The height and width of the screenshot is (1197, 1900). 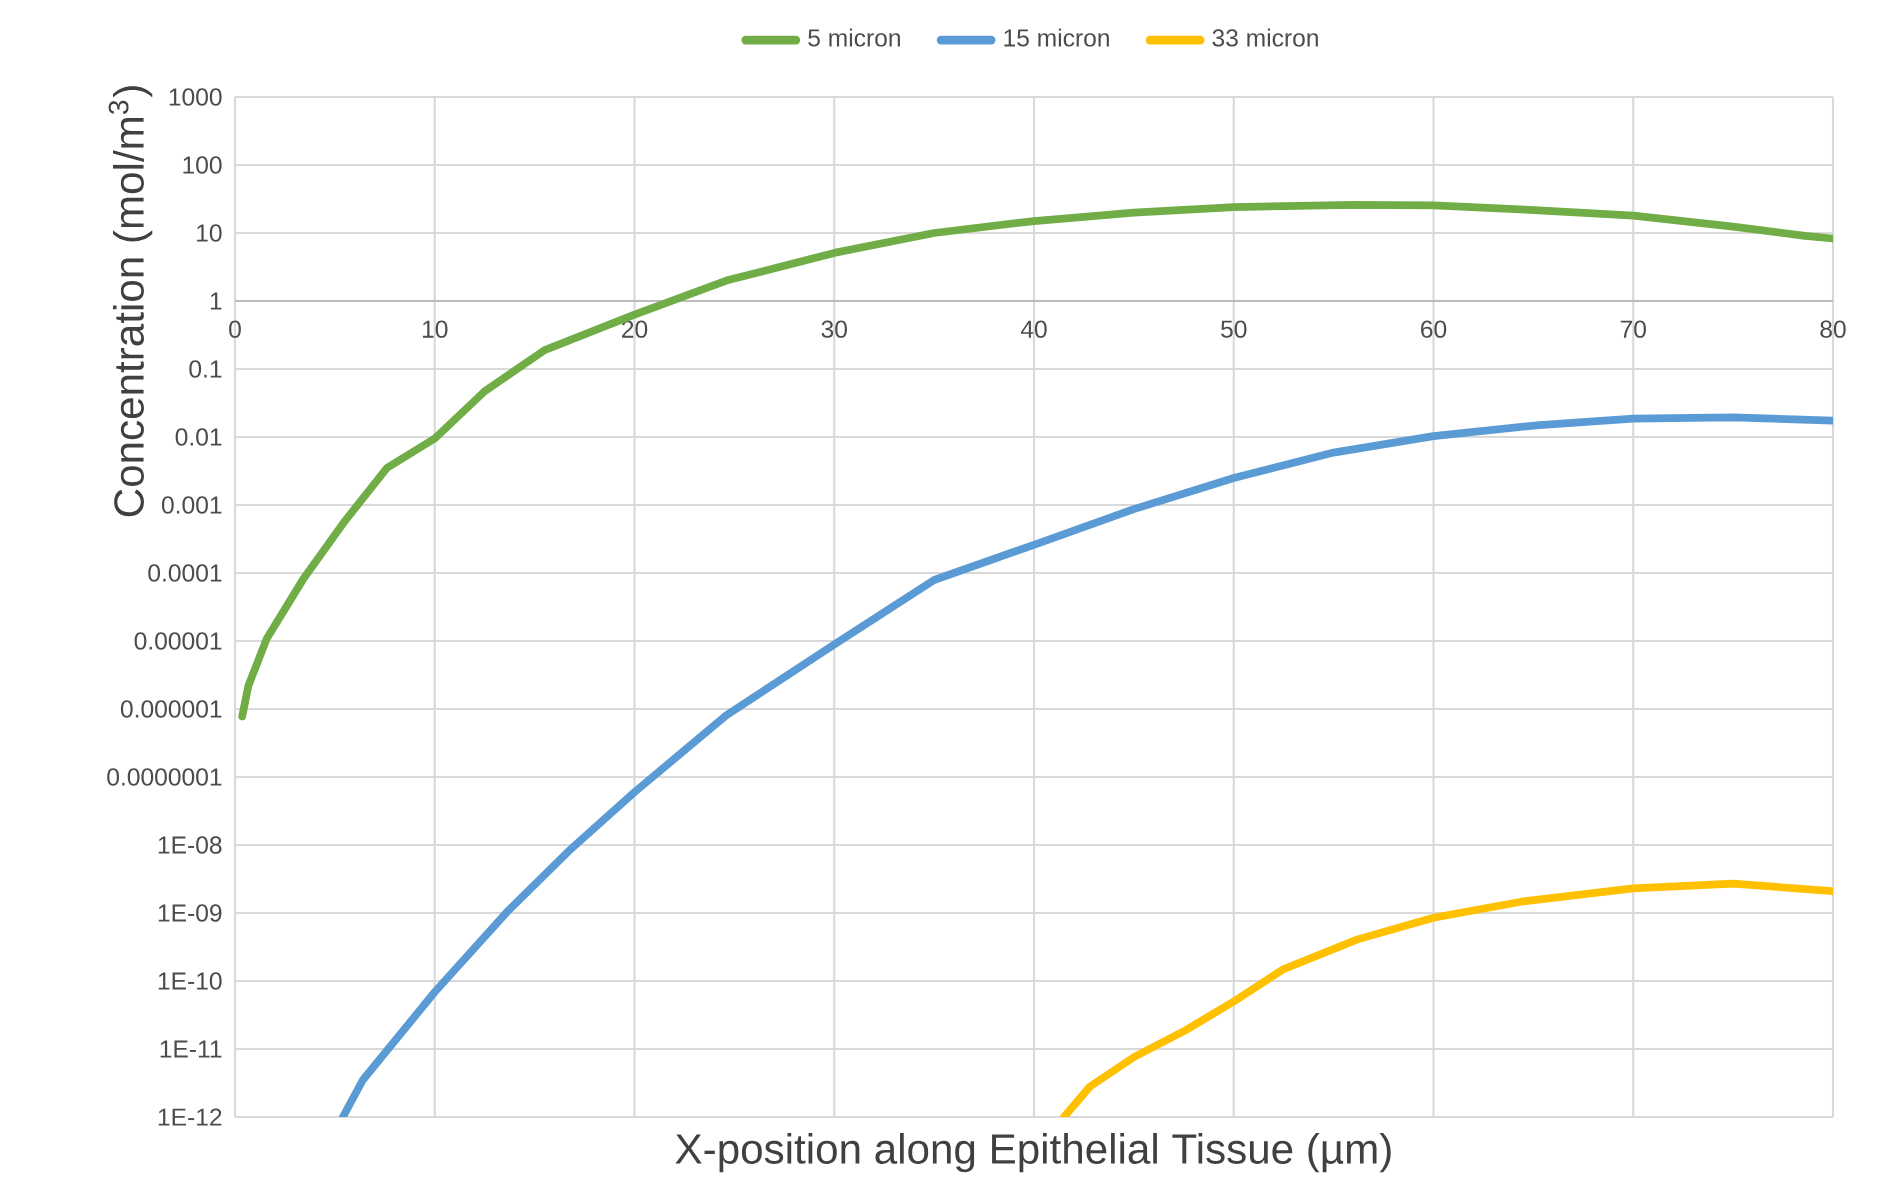 What do you see at coordinates (834, 329) in the screenshot?
I see `x-tick-label: 30` at bounding box center [834, 329].